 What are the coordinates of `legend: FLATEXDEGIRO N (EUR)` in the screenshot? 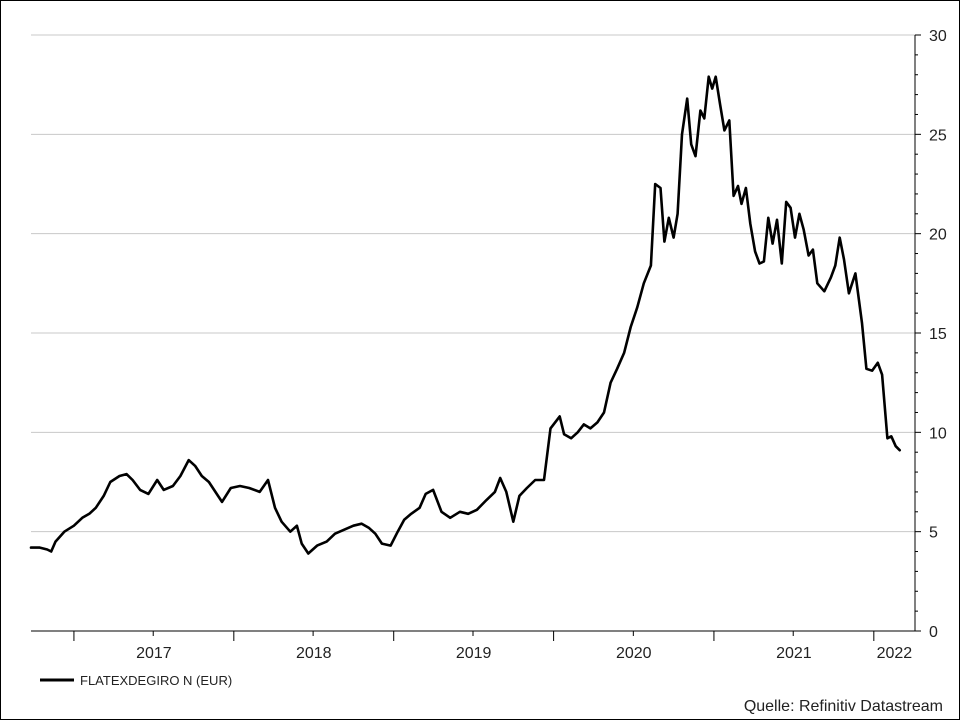 It's located at (136, 680).